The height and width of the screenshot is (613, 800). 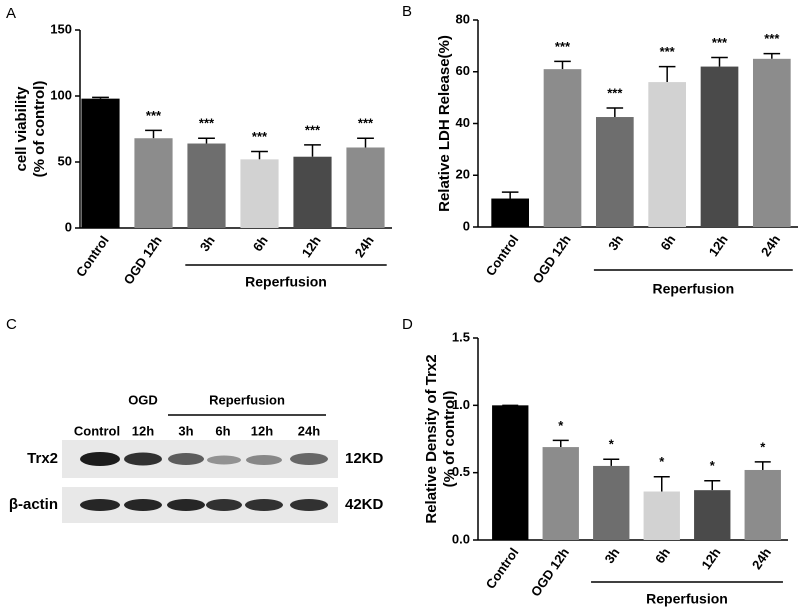 What do you see at coordinates (204, 481) in the screenshot?
I see `bands` at bounding box center [204, 481].